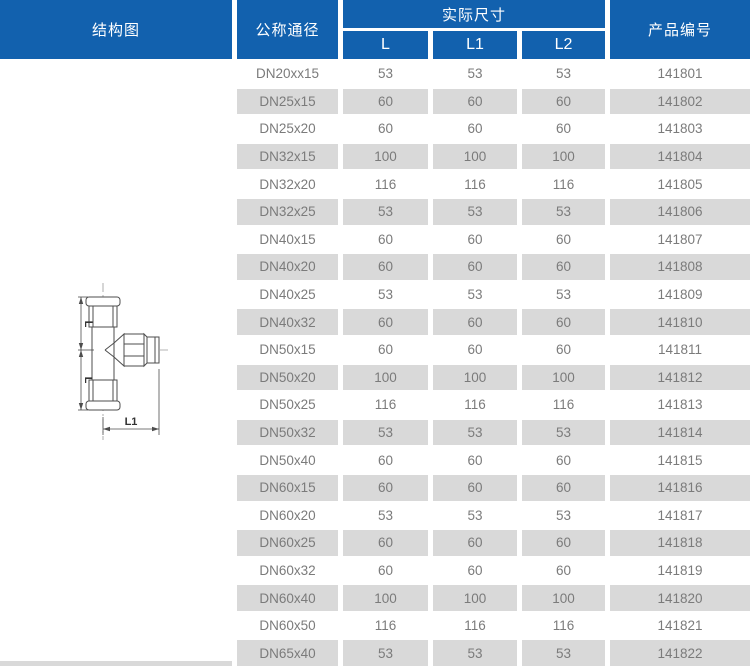 The height and width of the screenshot is (666, 750). What do you see at coordinates (680, 294) in the screenshot?
I see `cell-product-code: 141809` at bounding box center [680, 294].